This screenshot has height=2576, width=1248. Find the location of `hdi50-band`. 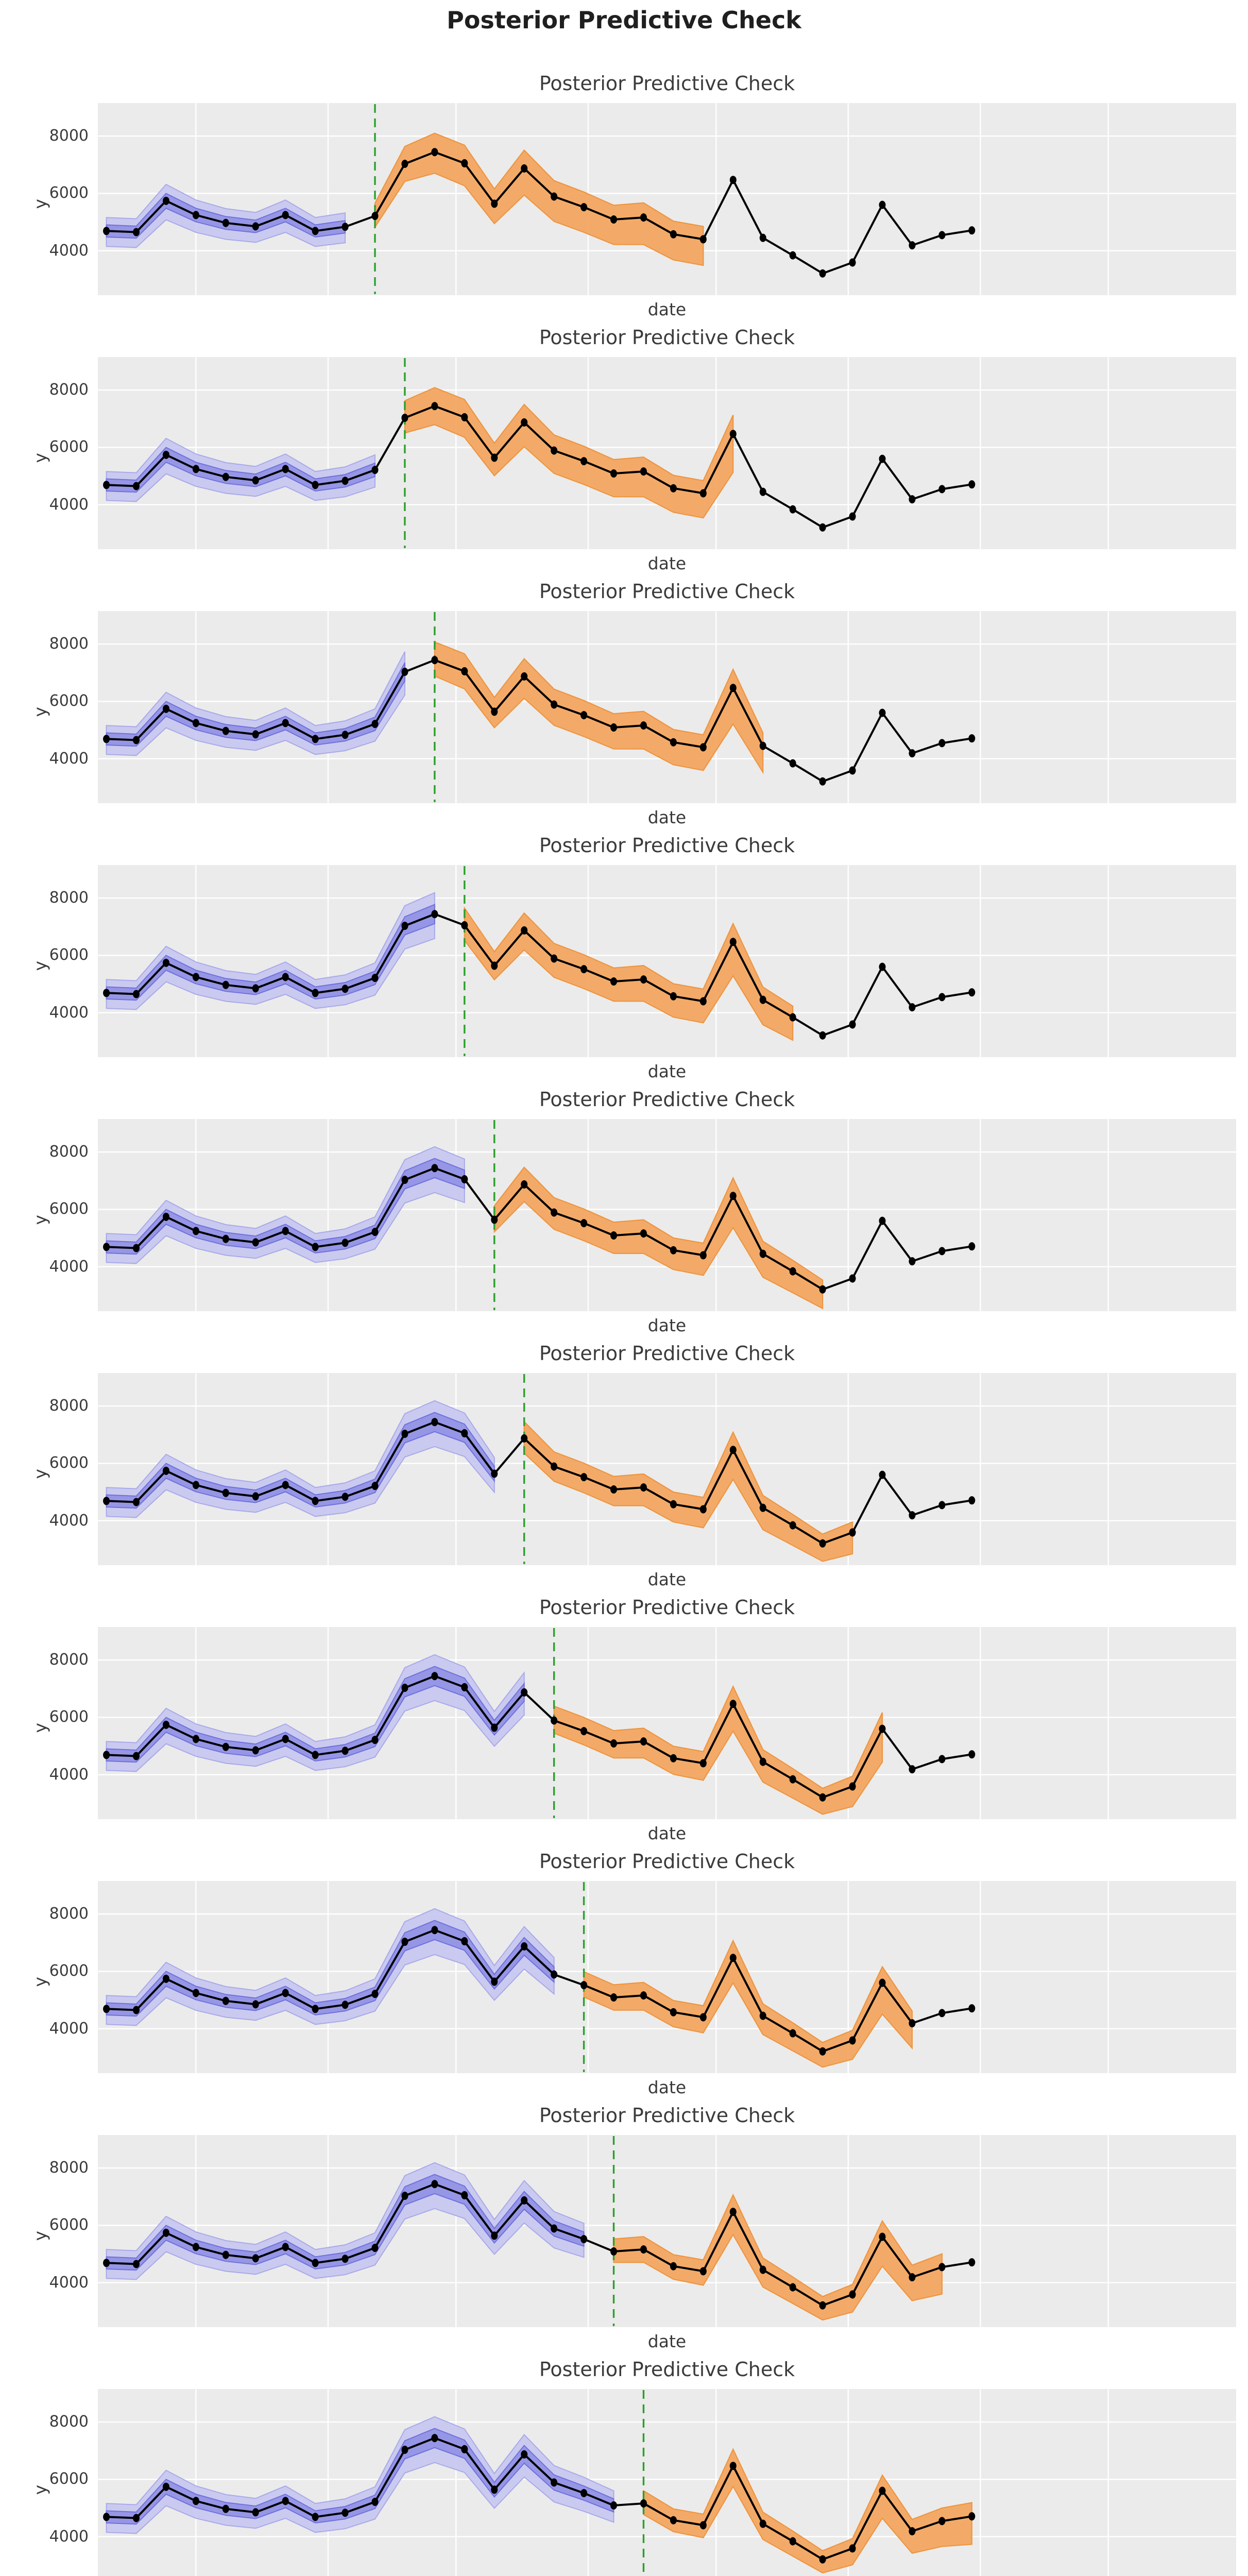

hdi50-band is located at coordinates (315, 1714).